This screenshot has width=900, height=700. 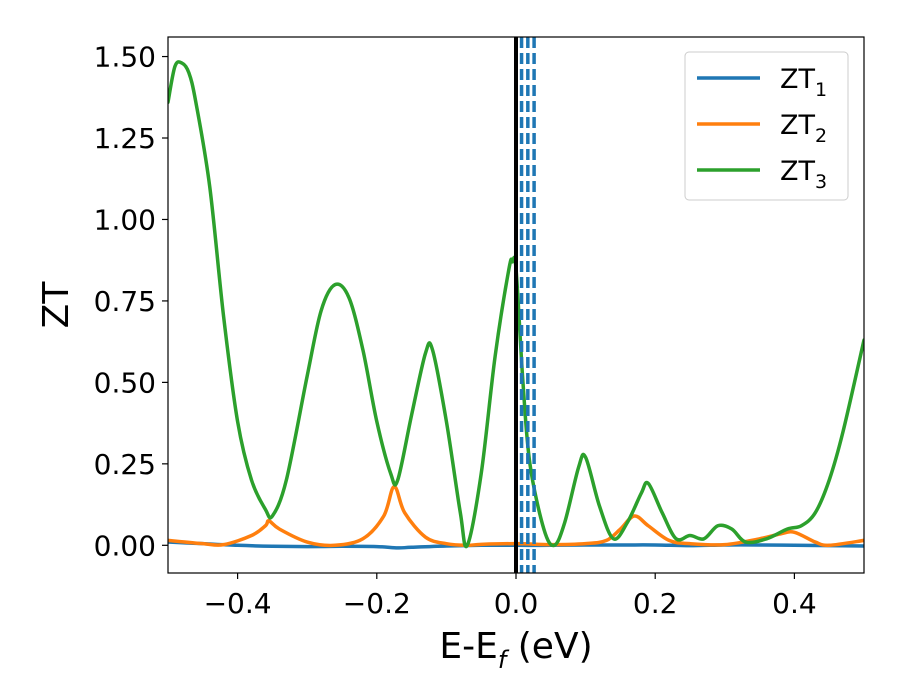 I want to click on x-axis-ticks: −0.4 −0.2 0.0 0.2 0.4, so click(x=510, y=596).